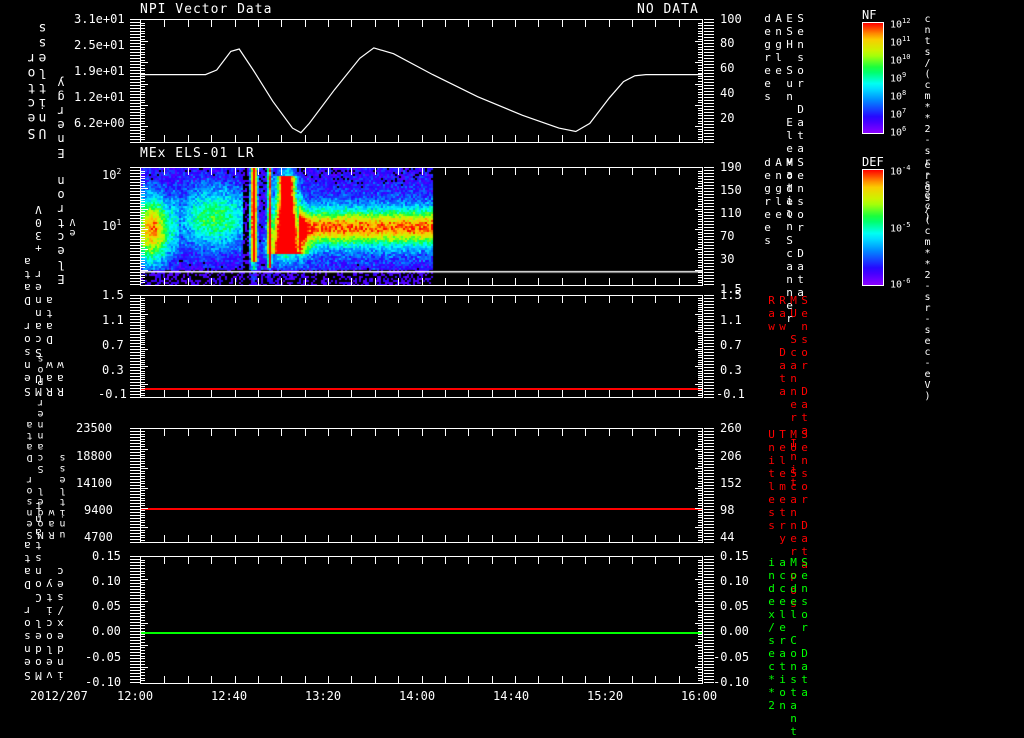 This screenshot has height=738, width=1024. Describe the element at coordinates (898, 132) in the screenshot. I see `colorbar-nf-tick-6: 10⁶` at that location.